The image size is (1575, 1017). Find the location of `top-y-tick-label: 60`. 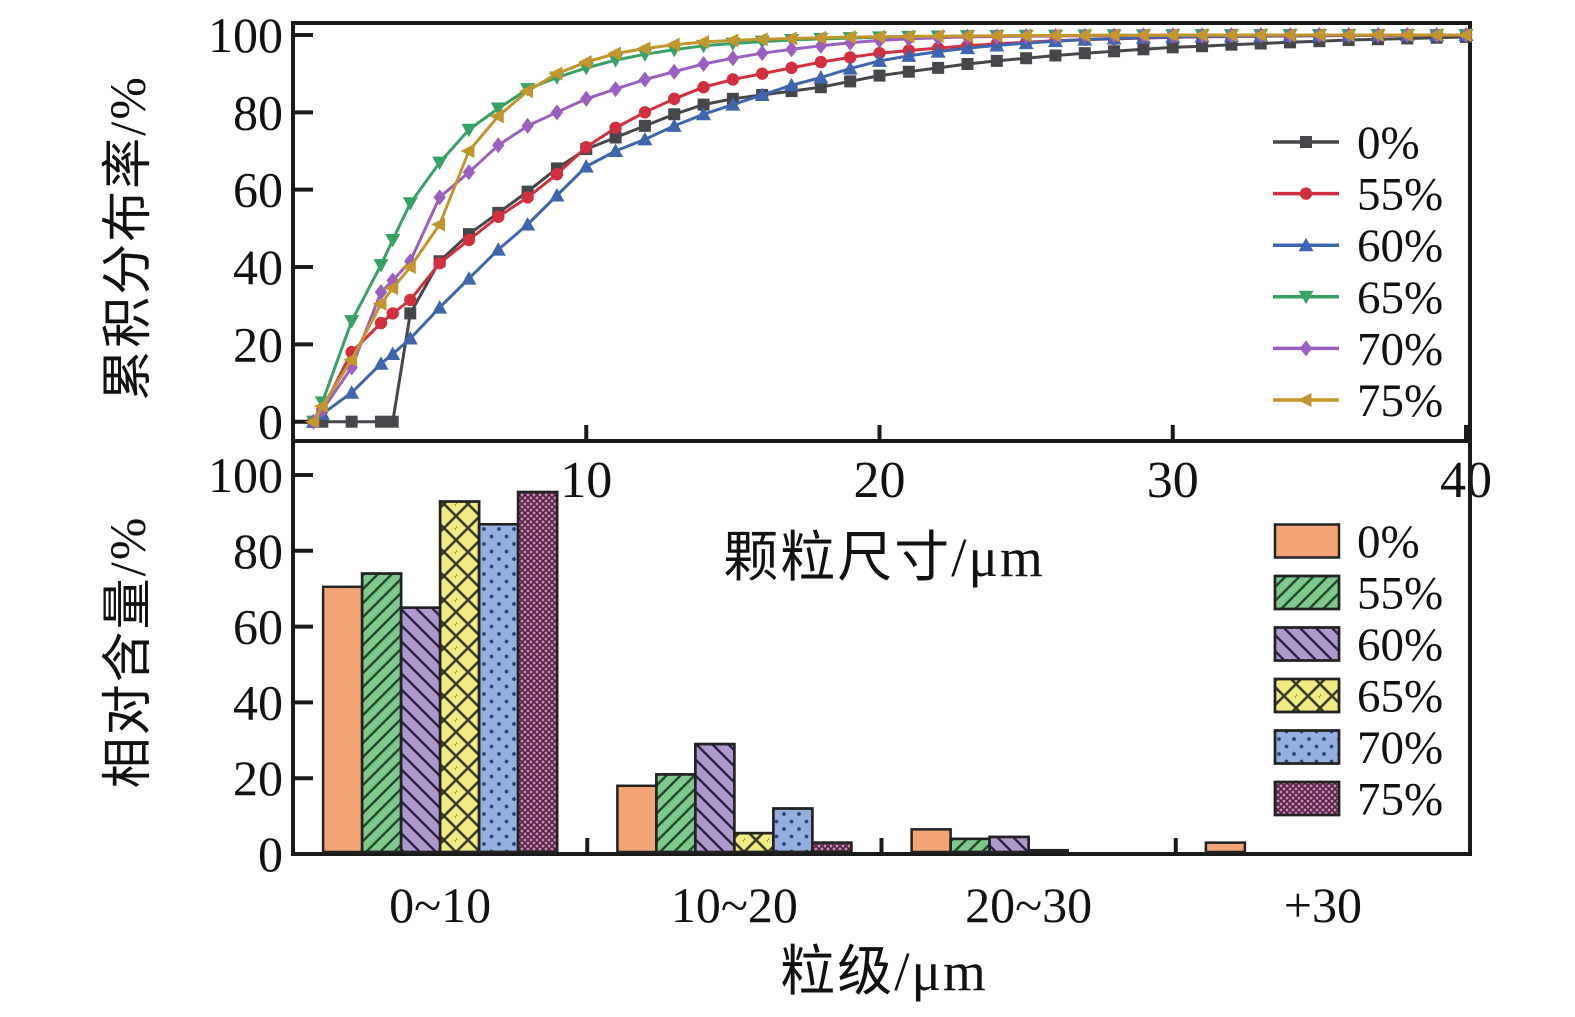

top-y-tick-label: 60 is located at coordinates (258, 190).